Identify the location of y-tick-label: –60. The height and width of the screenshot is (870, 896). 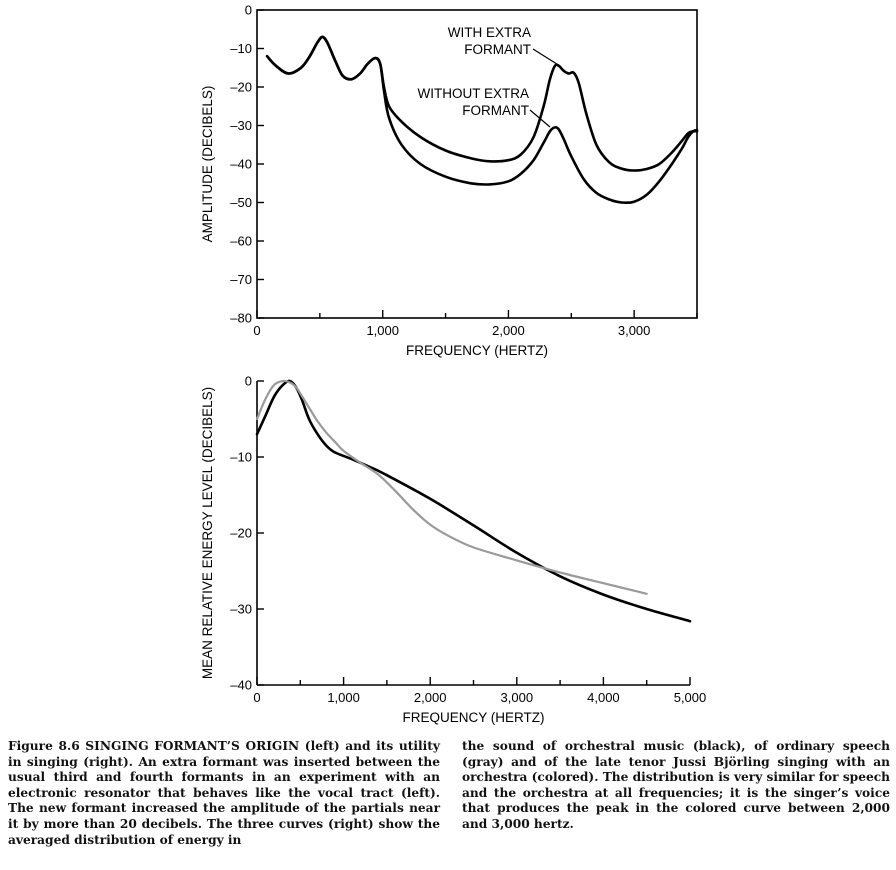
(241, 241).